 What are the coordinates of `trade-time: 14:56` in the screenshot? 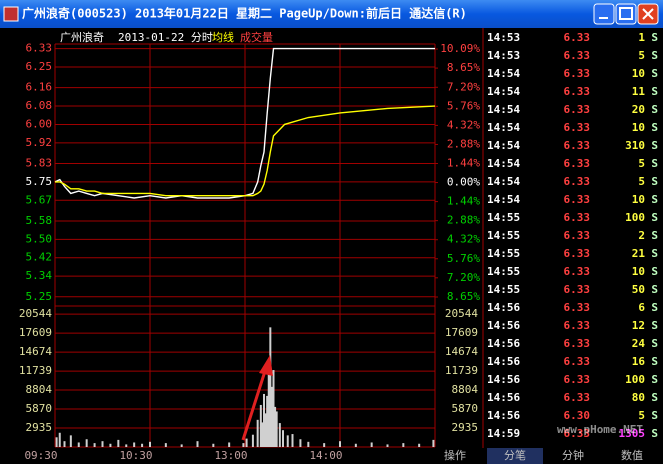 It's located at (503, 325).